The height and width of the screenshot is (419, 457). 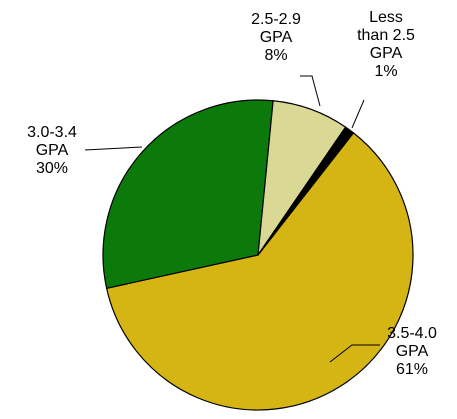 What do you see at coordinates (412, 333) in the screenshot?
I see `category-line: 3.5-4.0` at bounding box center [412, 333].